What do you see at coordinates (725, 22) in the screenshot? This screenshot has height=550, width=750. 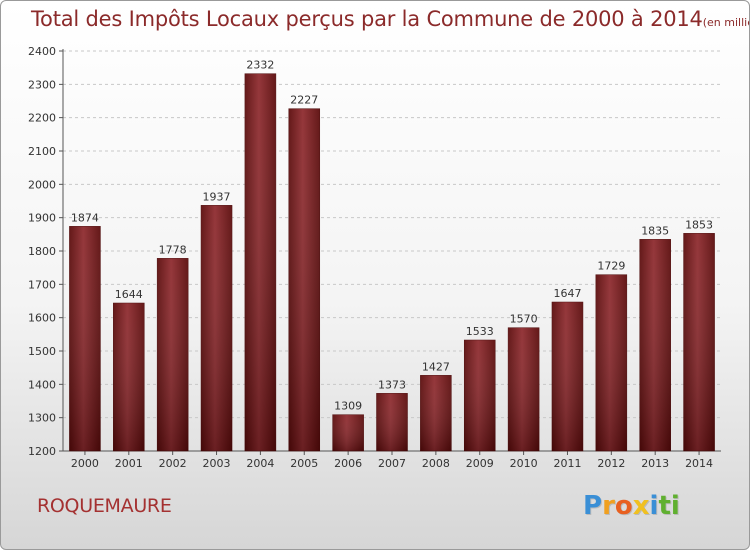 I see `title-unit: (en milliers d'€)` at bounding box center [725, 22].